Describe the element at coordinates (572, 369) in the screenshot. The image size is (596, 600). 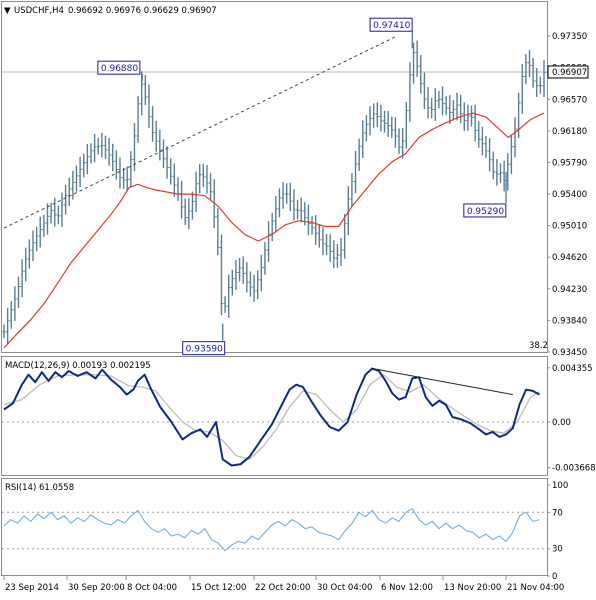
I see `macd-tick-label: 0.004355` at that location.